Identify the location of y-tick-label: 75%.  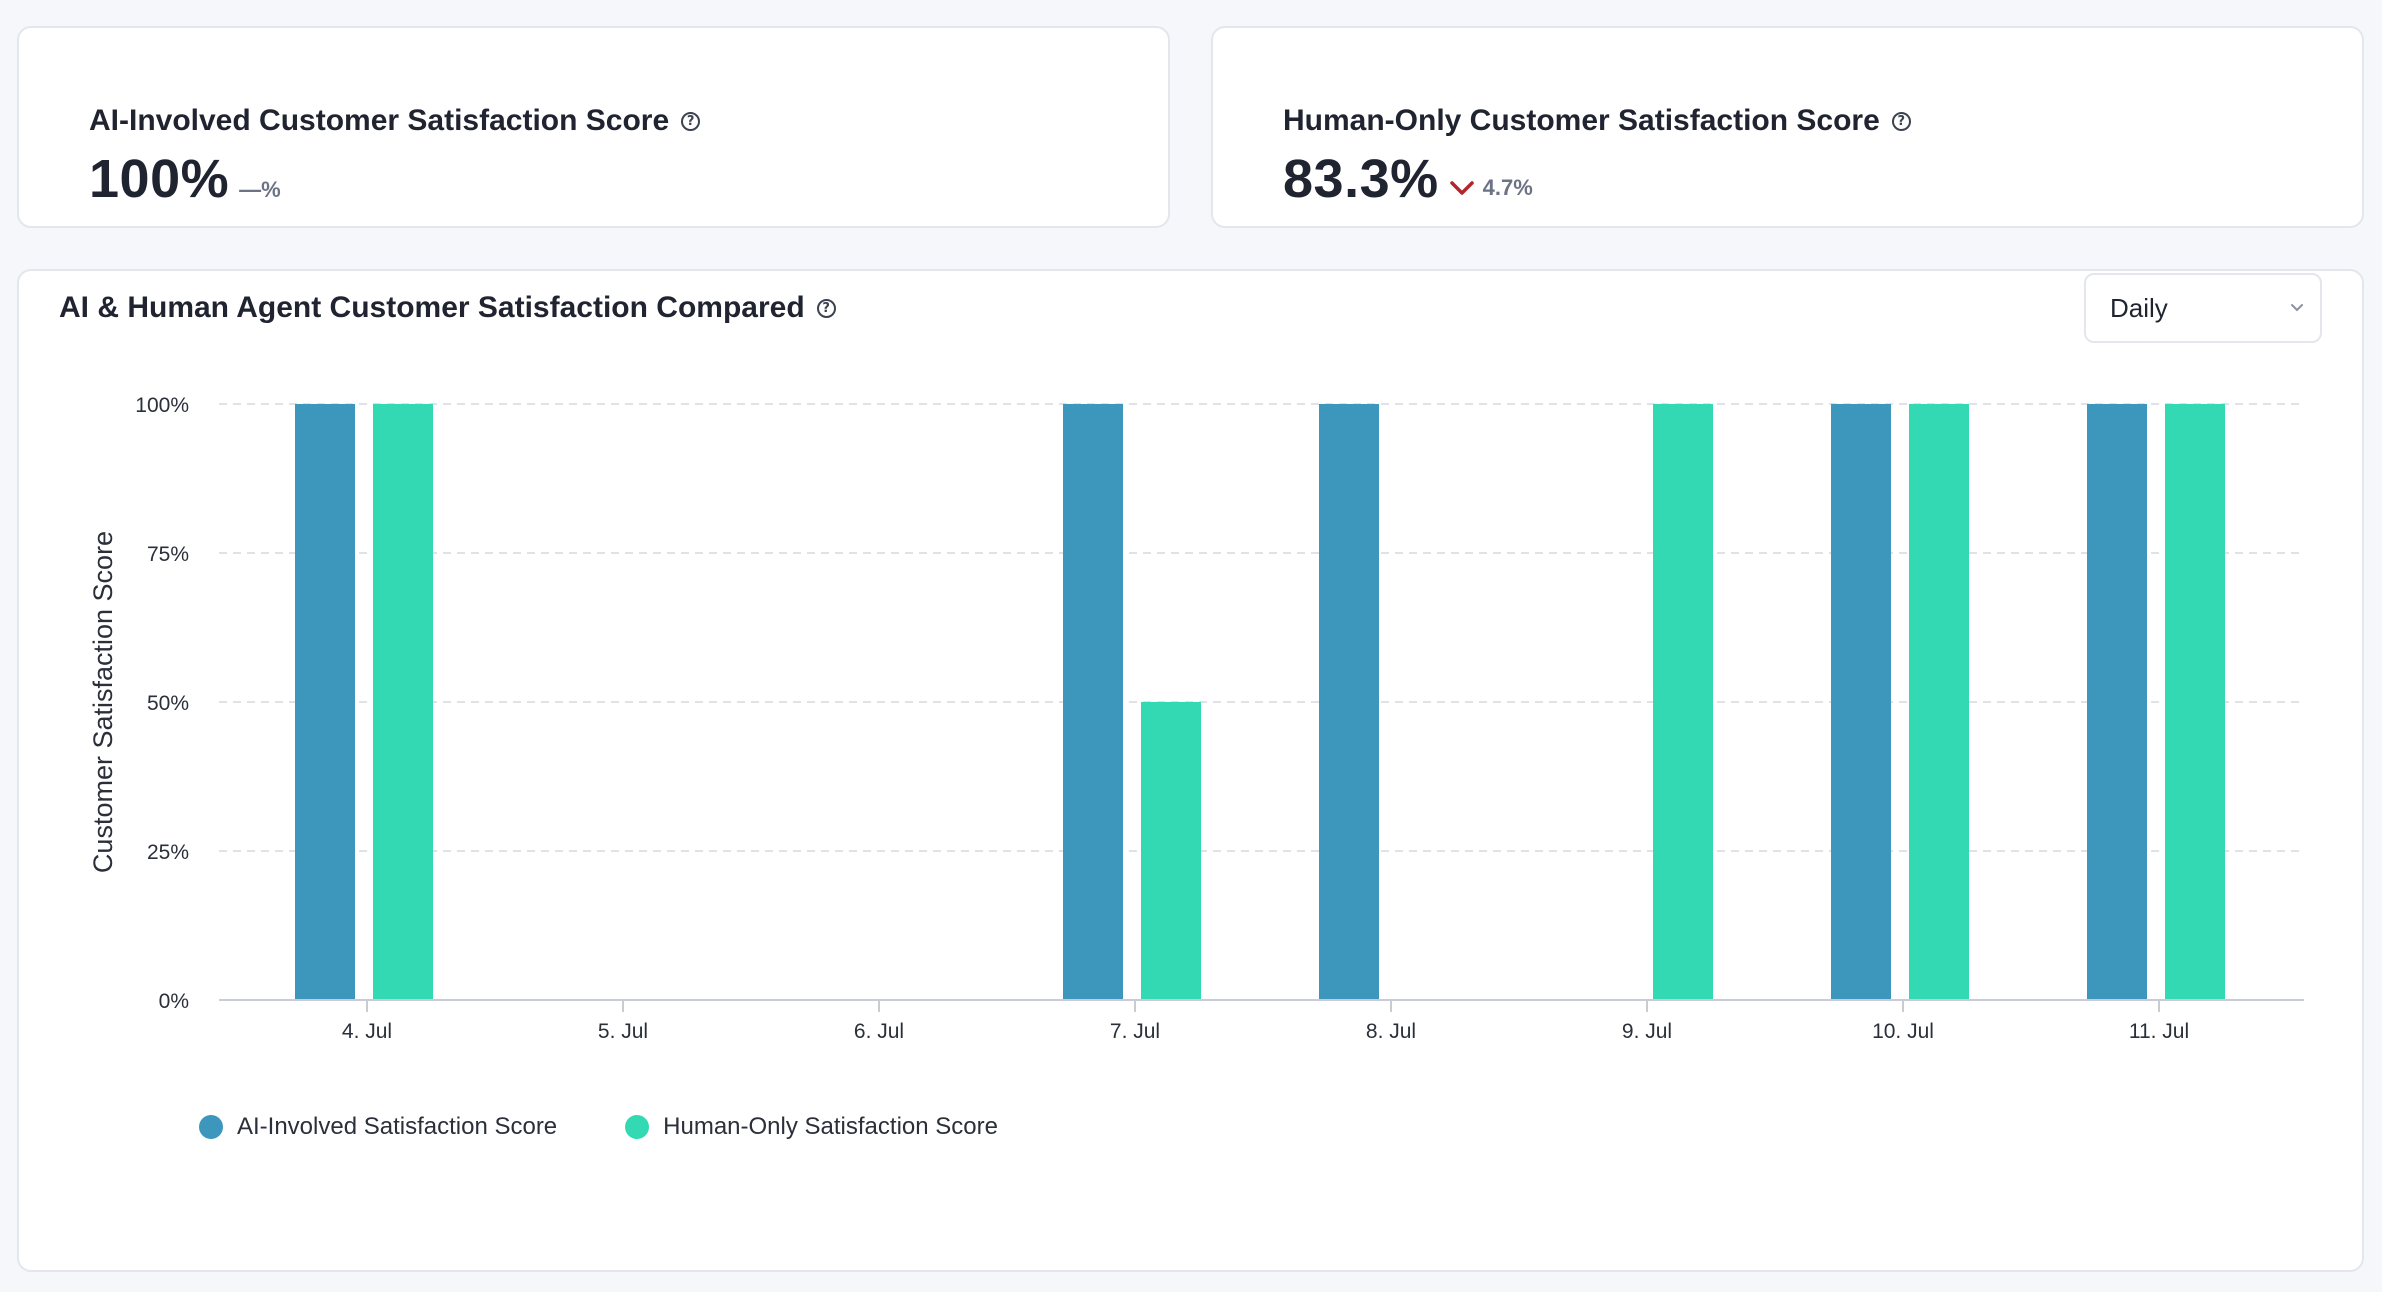
(168, 554).